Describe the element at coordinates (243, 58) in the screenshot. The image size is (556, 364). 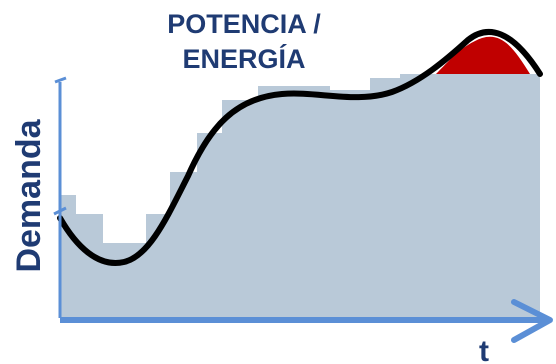
I see `title-line-2: ENERGÍA` at that location.